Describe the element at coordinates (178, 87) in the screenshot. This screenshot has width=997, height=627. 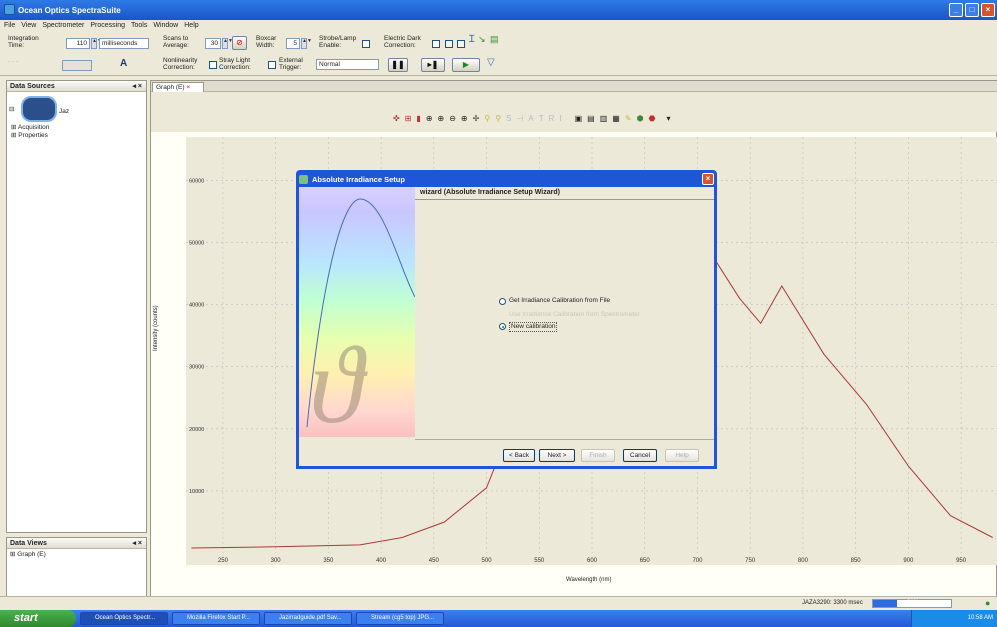
I see `tab-graph: Graph (E) ×` at that location.